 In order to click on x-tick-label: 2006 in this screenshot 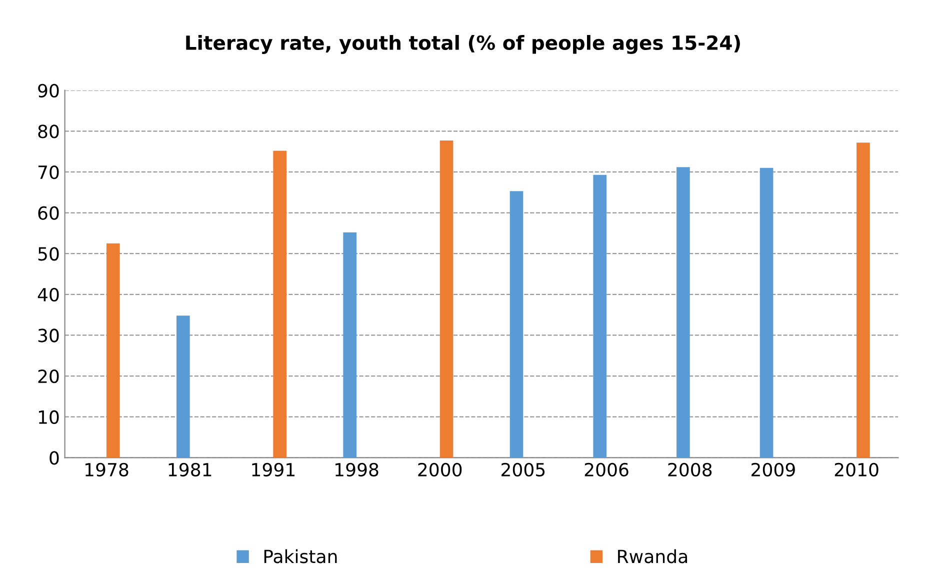, I will do `click(606, 469)`.